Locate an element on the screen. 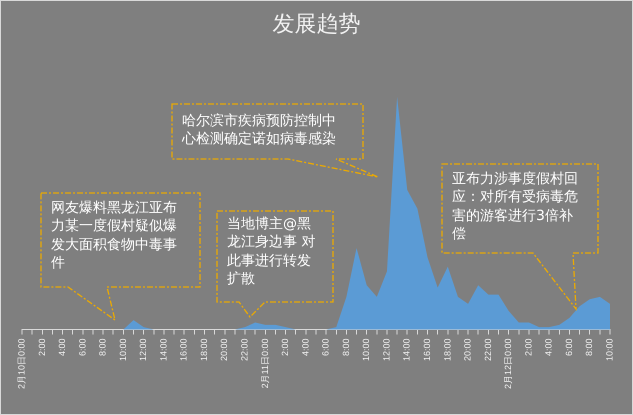 The image size is (633, 415). x-tick-label: 2月10日0:00 is located at coordinates (21, 364).